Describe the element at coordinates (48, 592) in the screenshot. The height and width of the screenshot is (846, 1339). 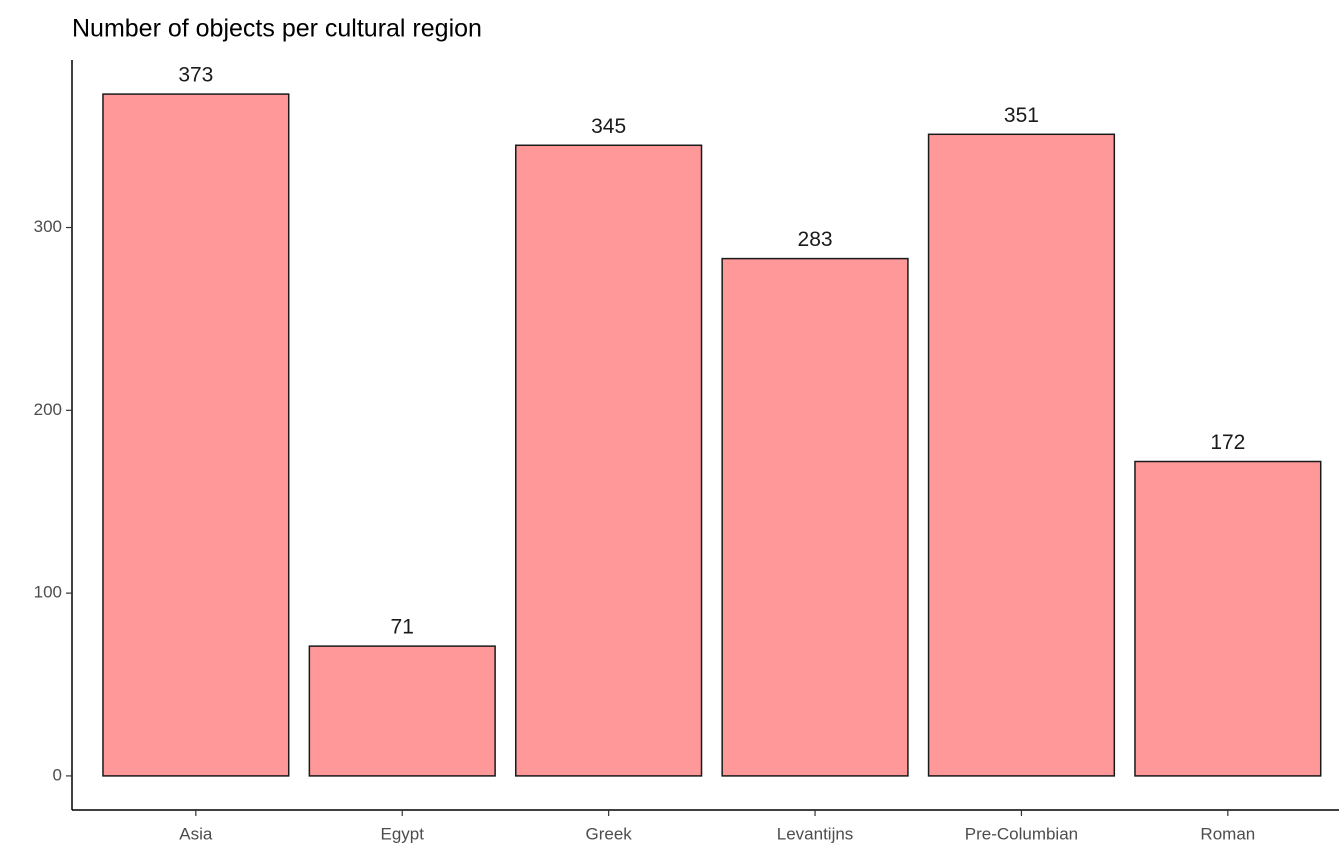
I see `y-tick-label: 100` at that location.